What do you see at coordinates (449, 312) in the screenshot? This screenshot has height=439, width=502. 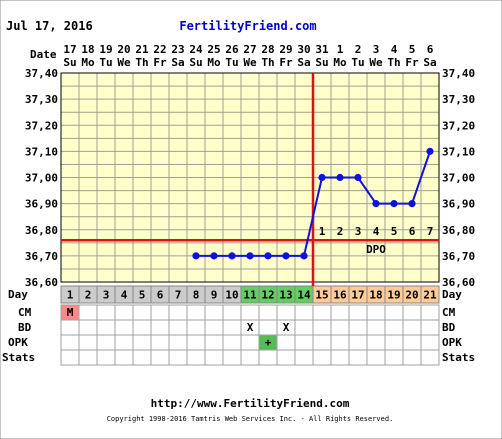 I see `cm-row-label-right: CM` at bounding box center [449, 312].